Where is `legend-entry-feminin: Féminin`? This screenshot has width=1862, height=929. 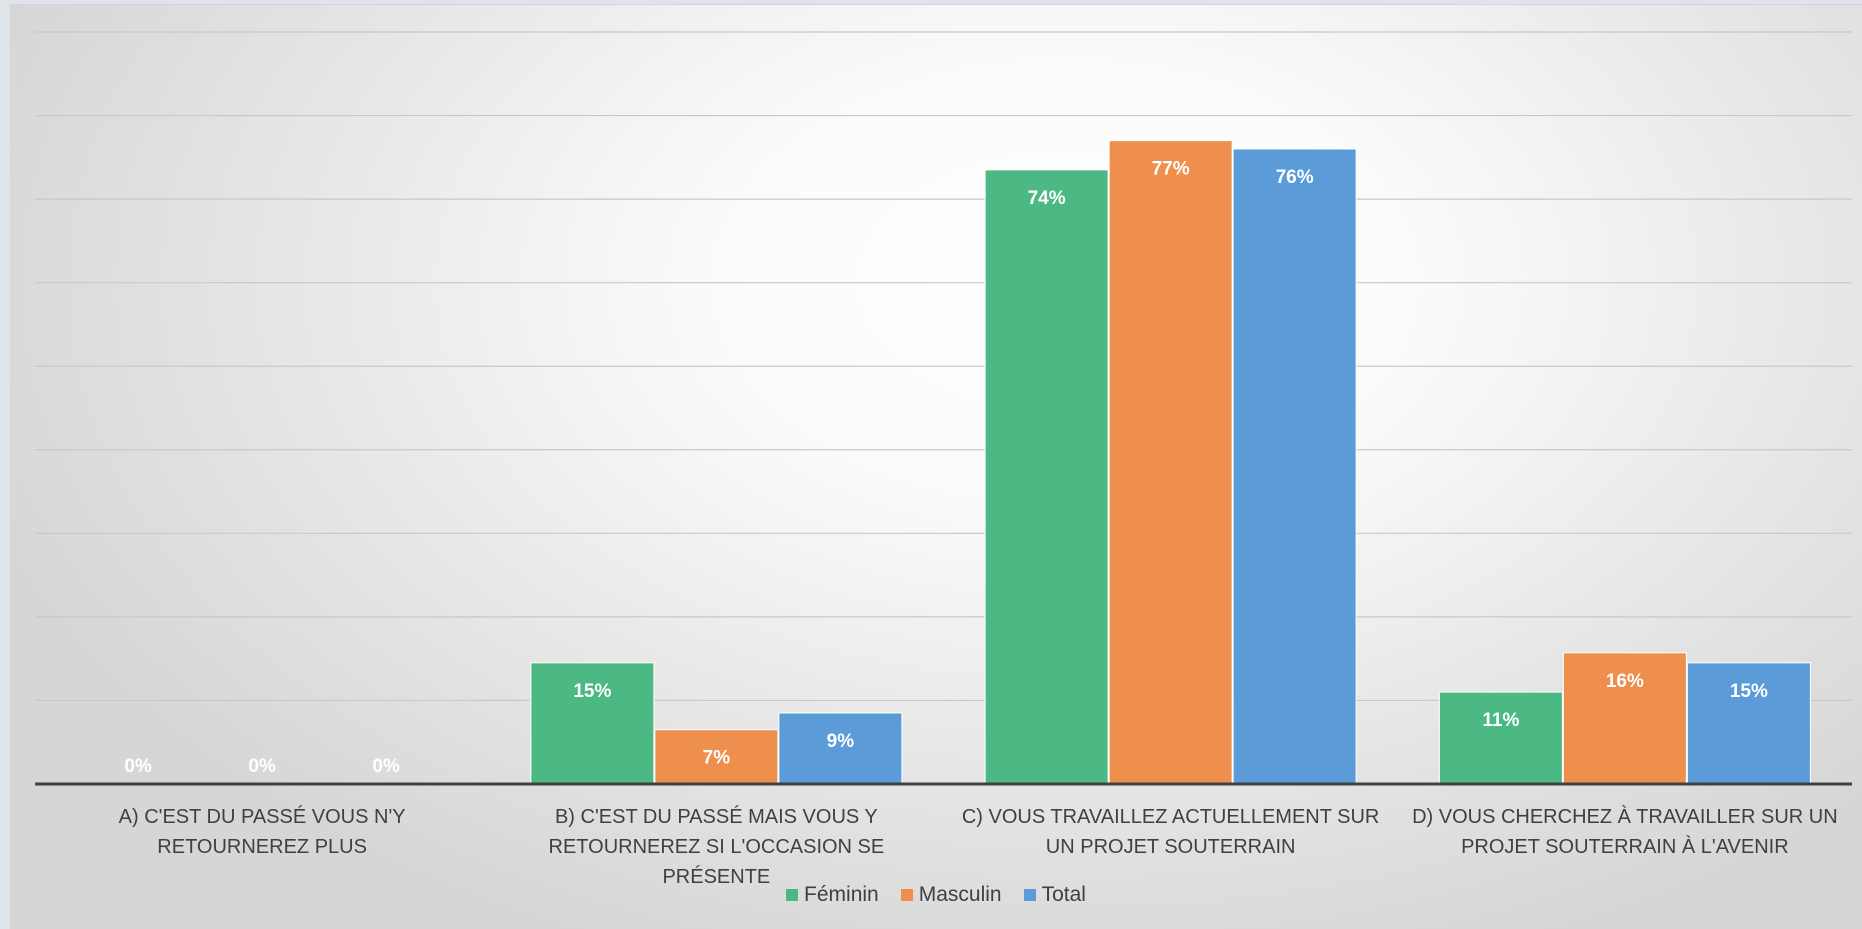
legend-entry-feminin: Féminin is located at coordinates (832, 895).